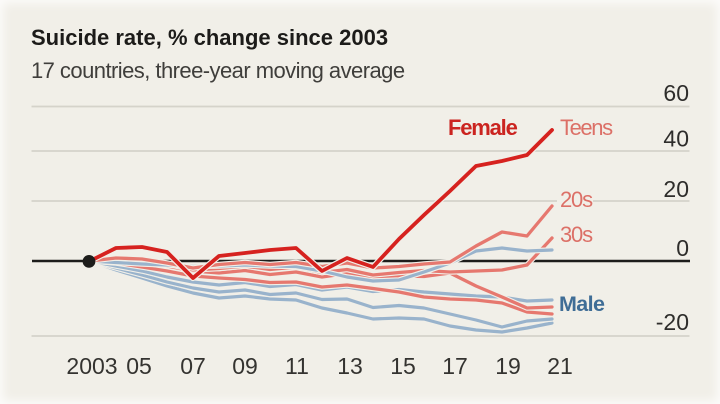 This screenshot has height=404, width=720. Describe the element at coordinates (508, 366) in the screenshot. I see `svg-text: 19` at that location.